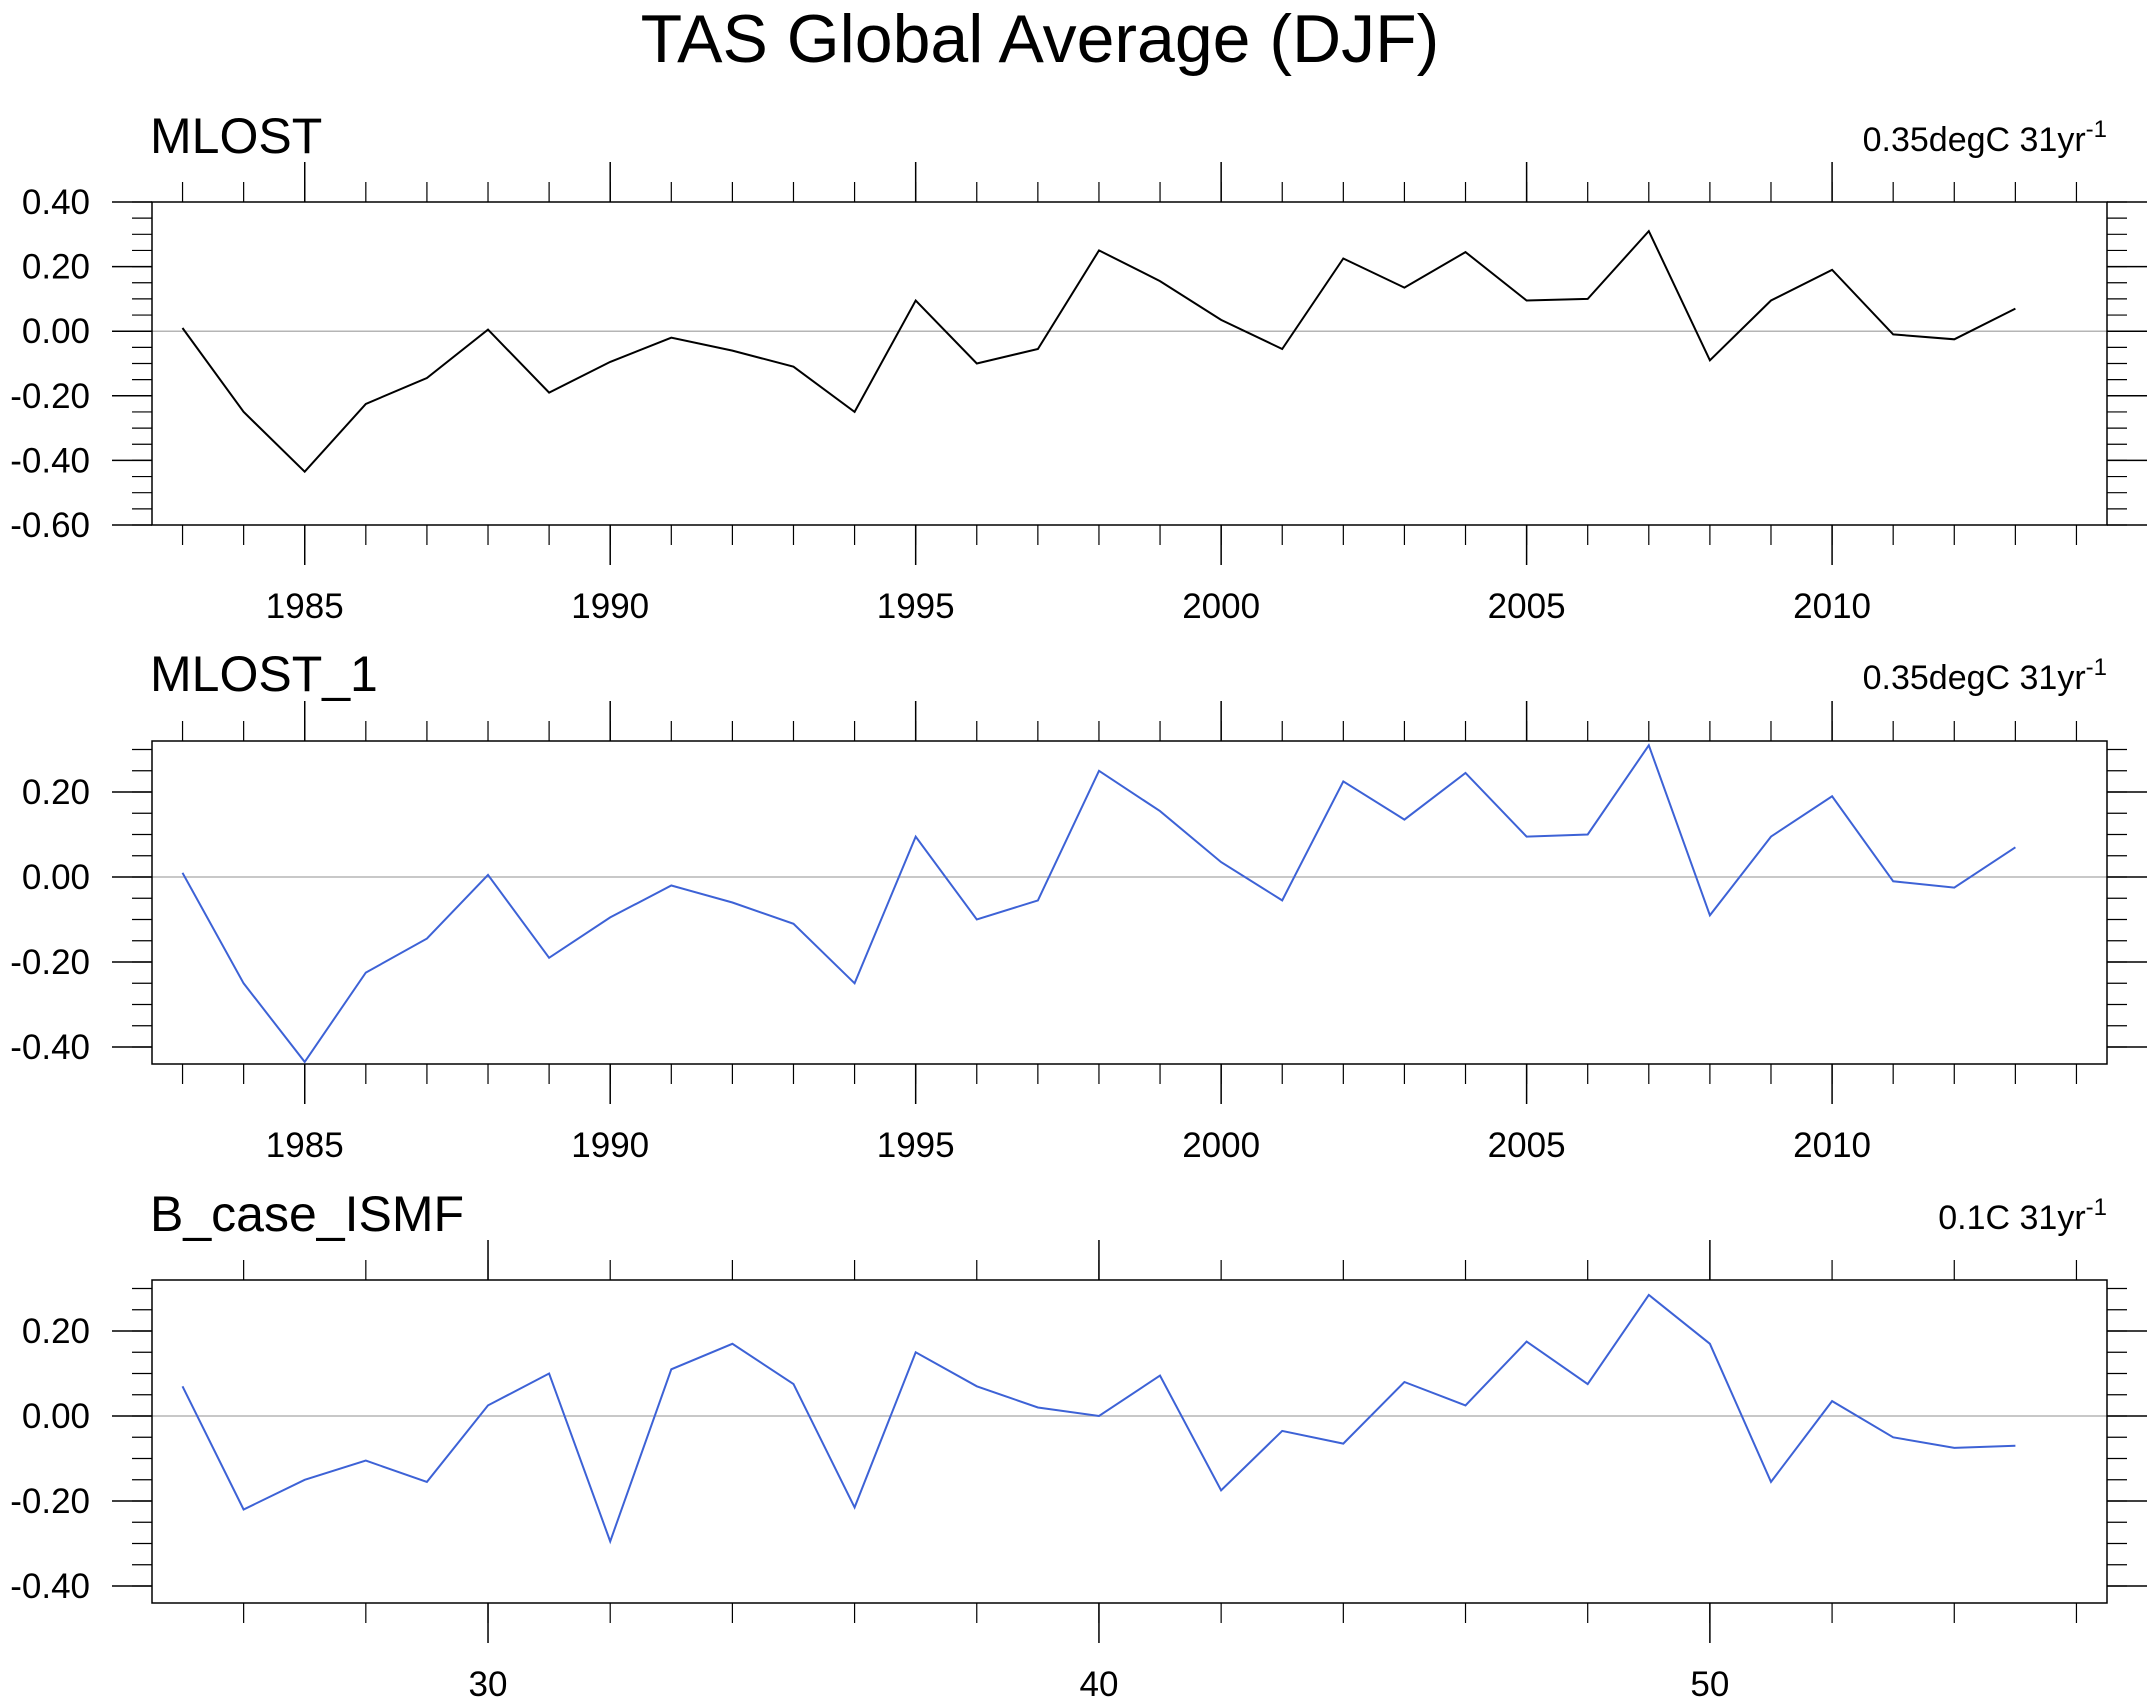 This screenshot has height=1703, width=2152. I want to click on x-tick-label: 40, so click(1098, 1684).